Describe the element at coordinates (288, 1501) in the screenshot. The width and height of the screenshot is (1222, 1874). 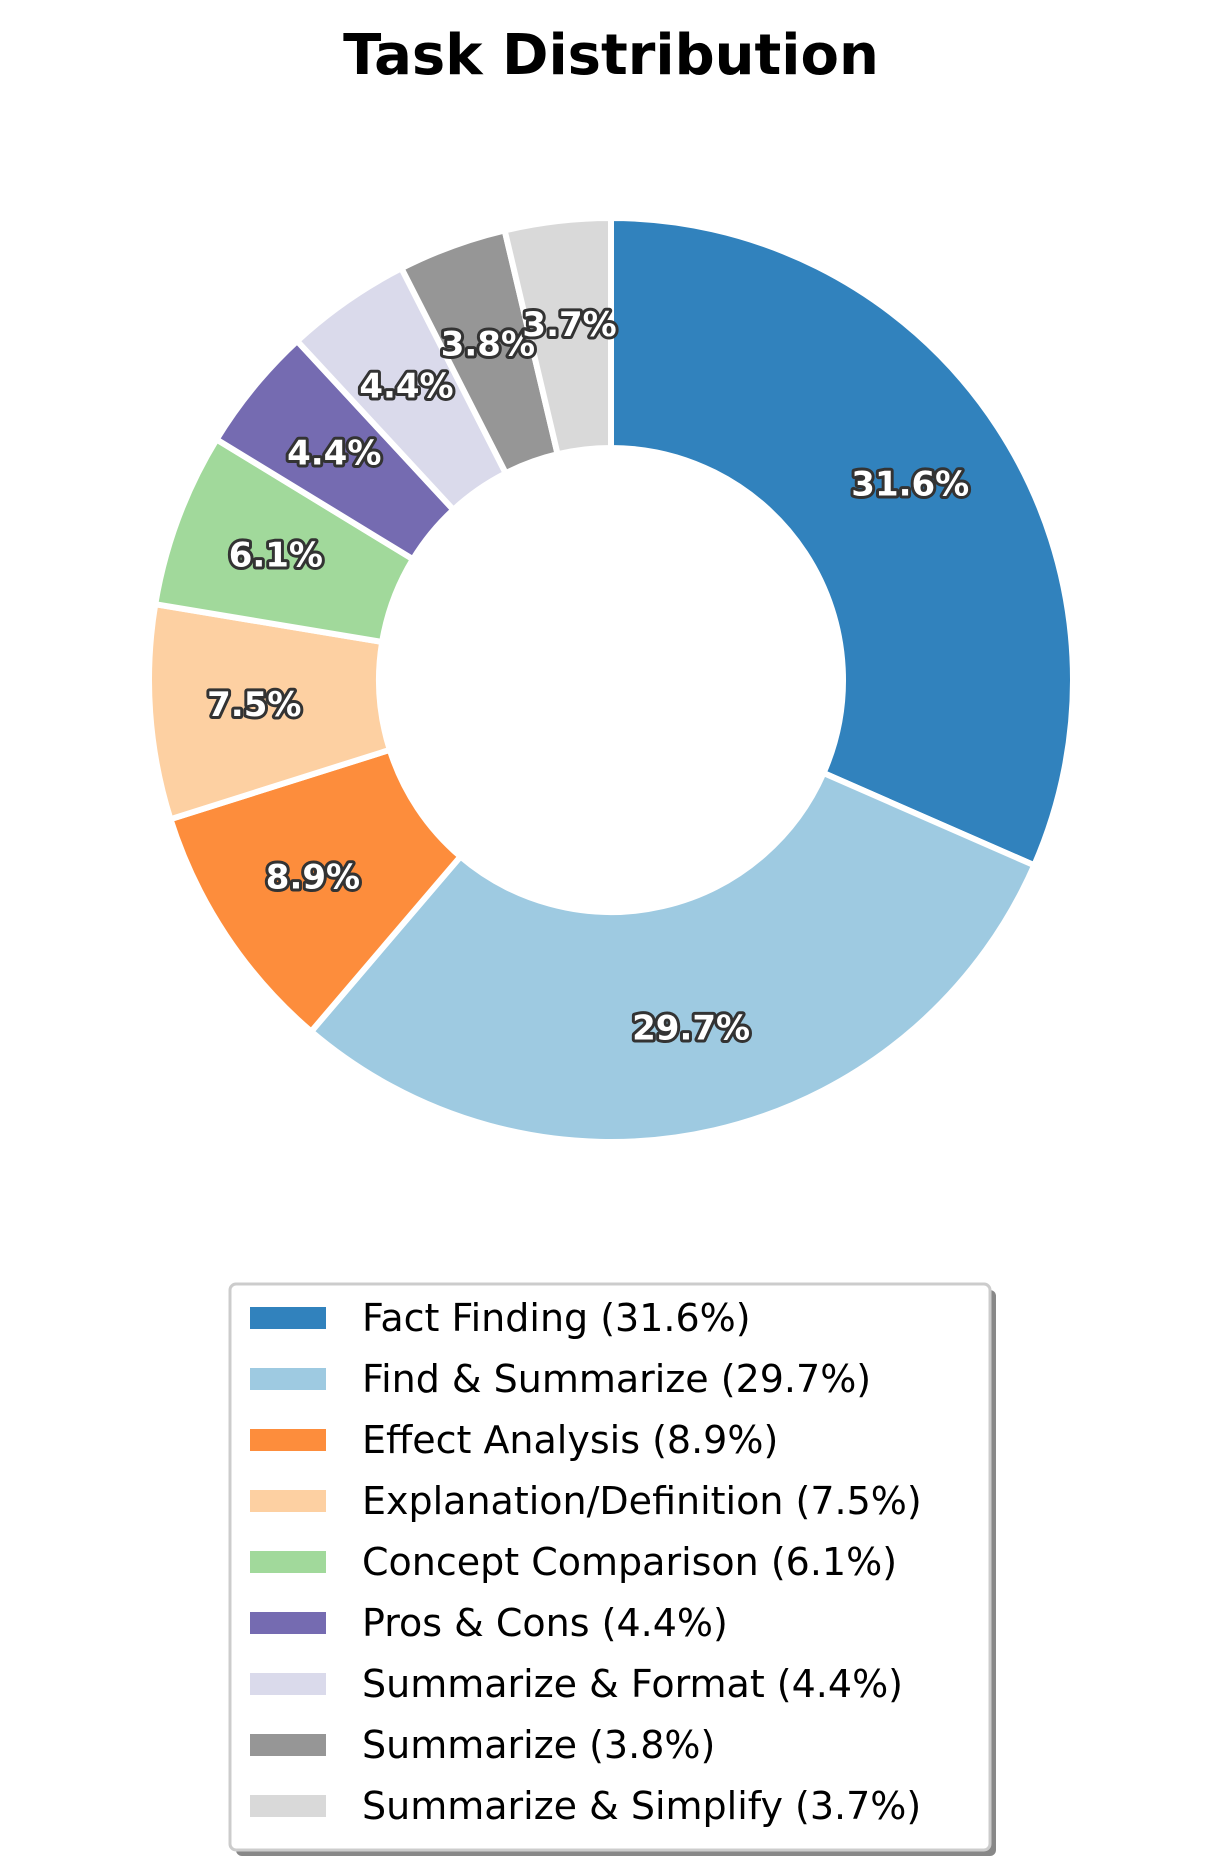
I see `legend-swatch-explanation-definition` at that location.